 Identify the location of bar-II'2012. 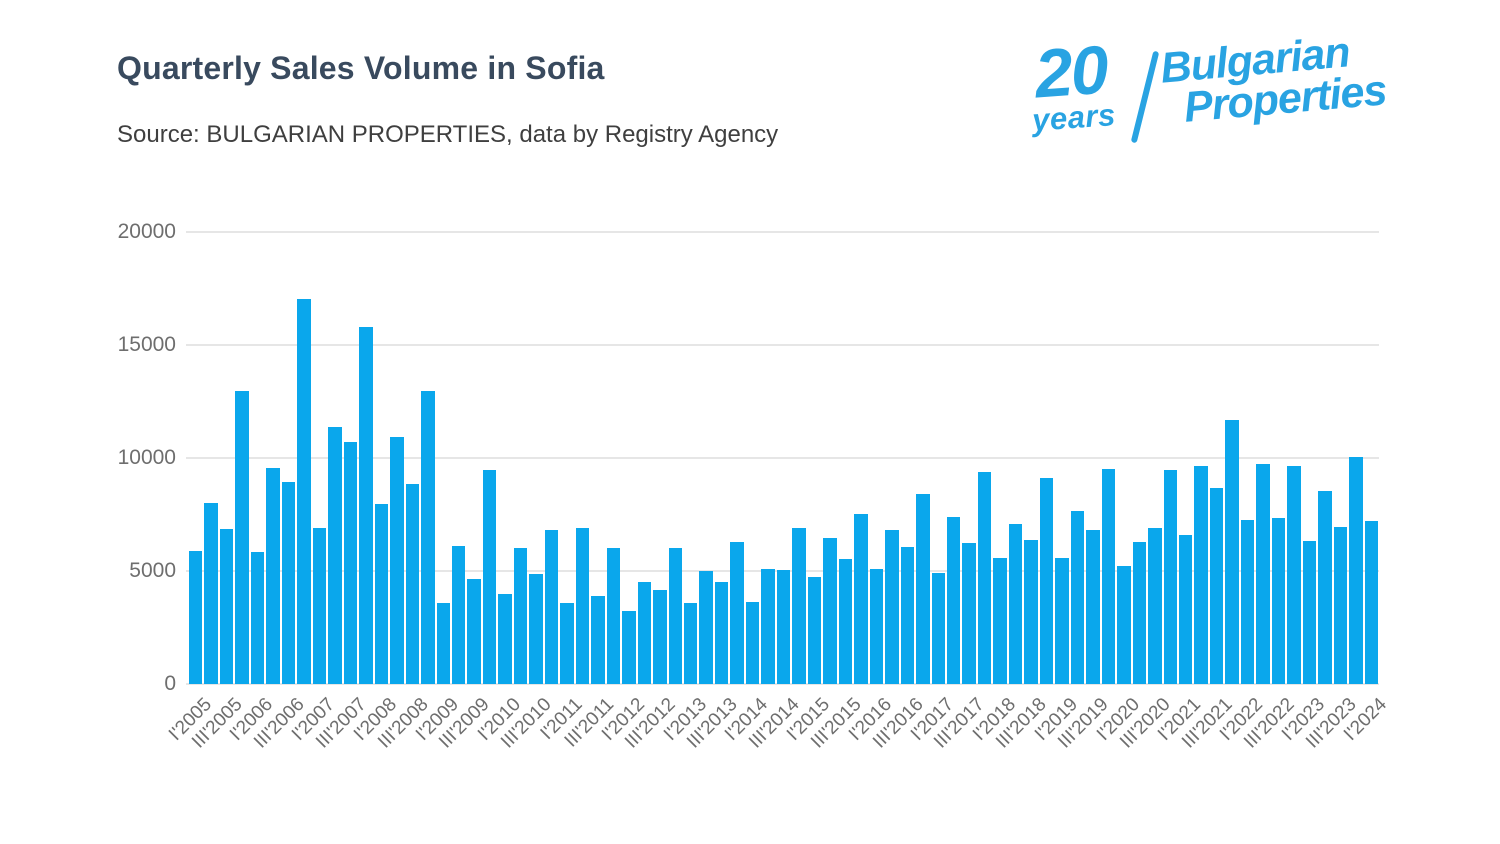
(644, 633).